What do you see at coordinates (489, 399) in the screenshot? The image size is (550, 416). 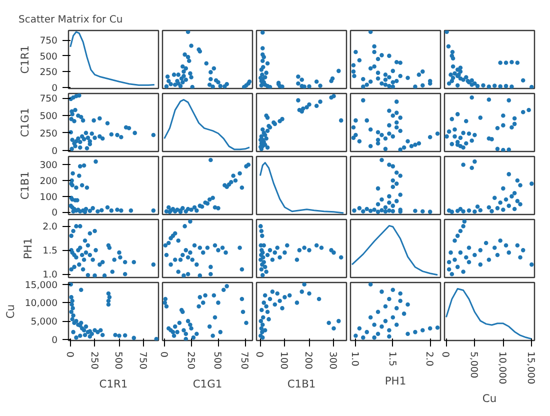 I see `x-axis-title: Cu` at bounding box center [489, 399].